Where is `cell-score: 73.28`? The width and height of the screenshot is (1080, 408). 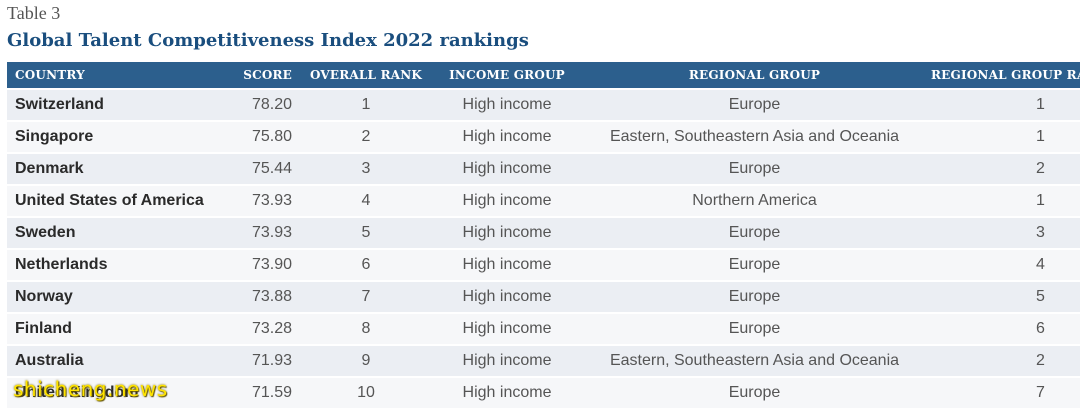
cell-score: 73.28 is located at coordinates (258, 328).